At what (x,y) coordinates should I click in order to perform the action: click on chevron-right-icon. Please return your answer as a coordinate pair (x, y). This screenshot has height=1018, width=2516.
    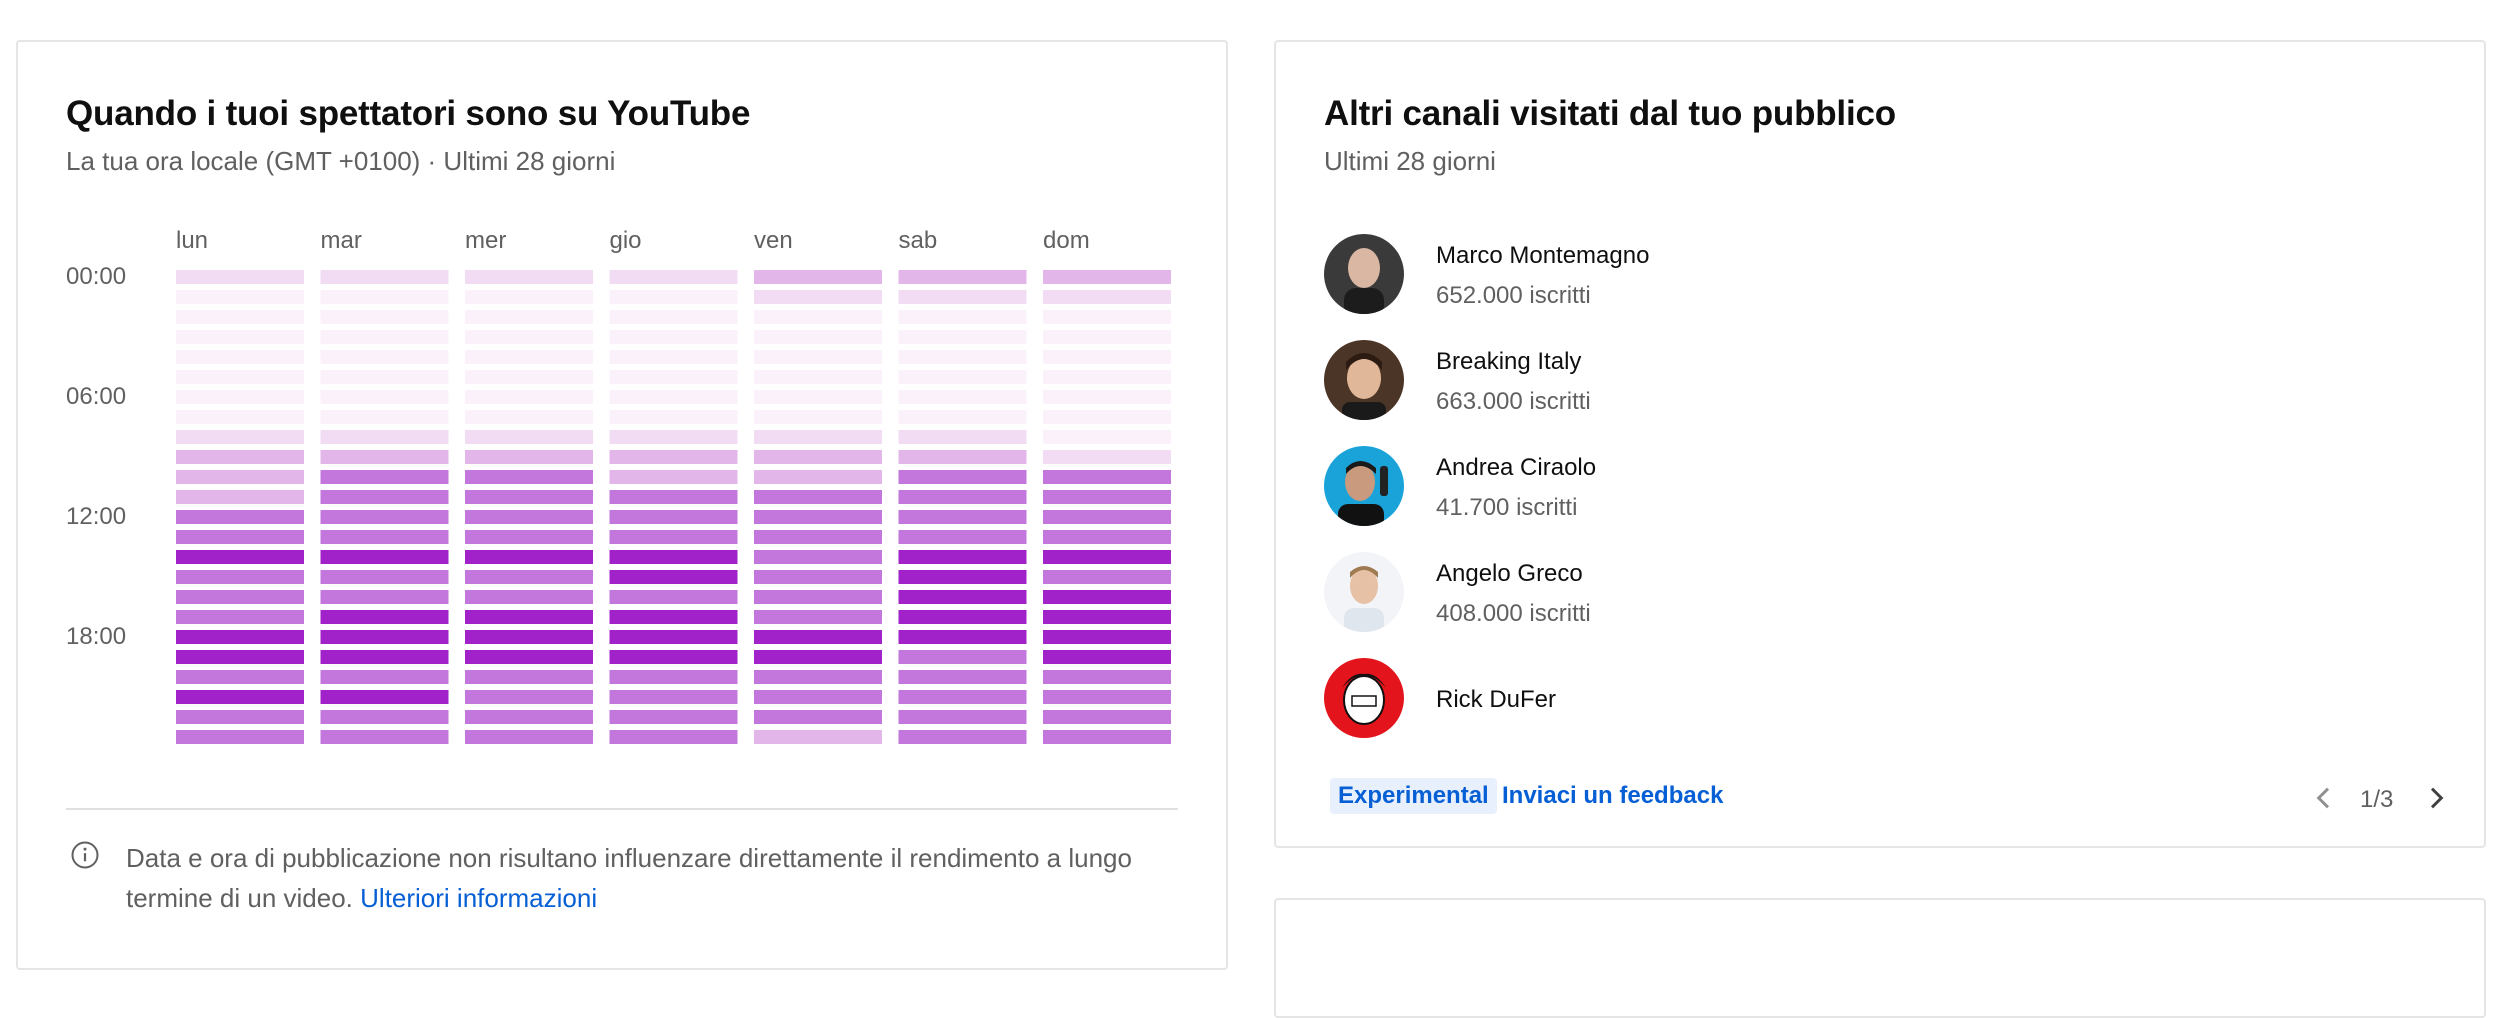
    Looking at the image, I should click on (2436, 798).